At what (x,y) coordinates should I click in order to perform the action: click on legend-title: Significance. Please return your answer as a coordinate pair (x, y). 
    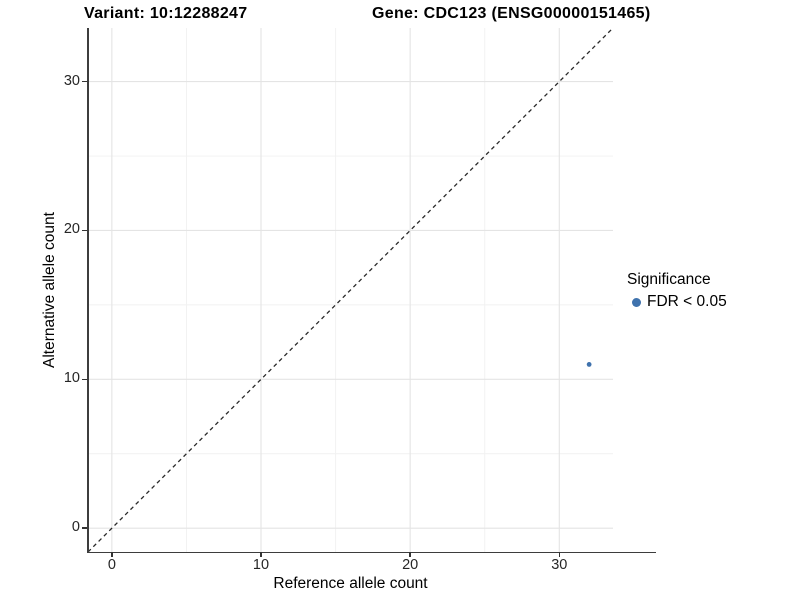
    Looking at the image, I should click on (669, 279).